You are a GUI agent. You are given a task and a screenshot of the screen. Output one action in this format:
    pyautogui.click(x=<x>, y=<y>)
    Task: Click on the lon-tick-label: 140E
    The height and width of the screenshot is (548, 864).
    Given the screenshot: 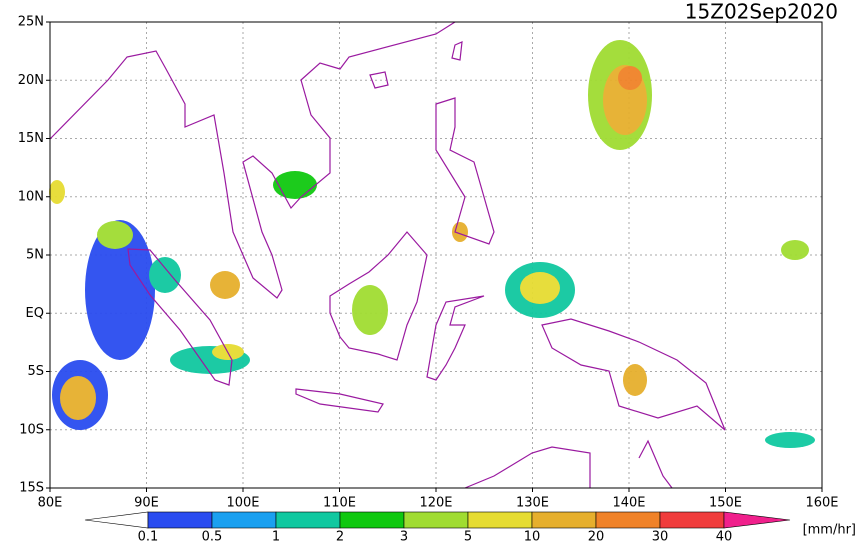 What is the action you would take?
    pyautogui.click(x=628, y=503)
    